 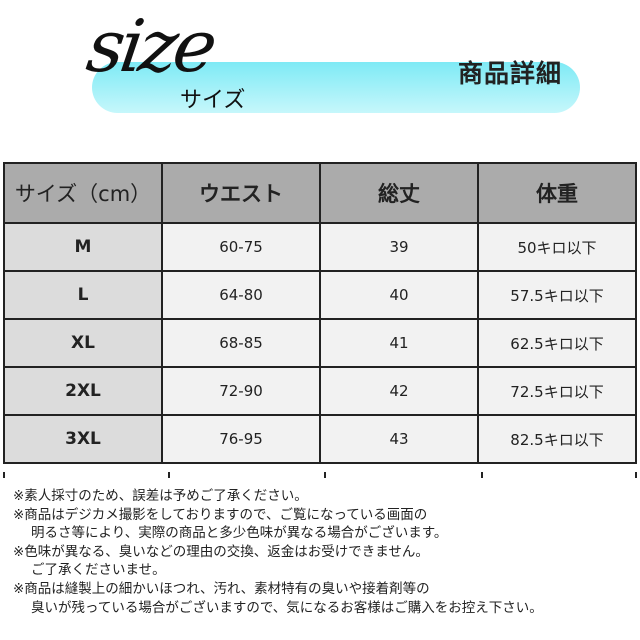 I want to click on table-header-row: サイズ（cm） ウエスト 総丈 体重, so click(x=320, y=193).